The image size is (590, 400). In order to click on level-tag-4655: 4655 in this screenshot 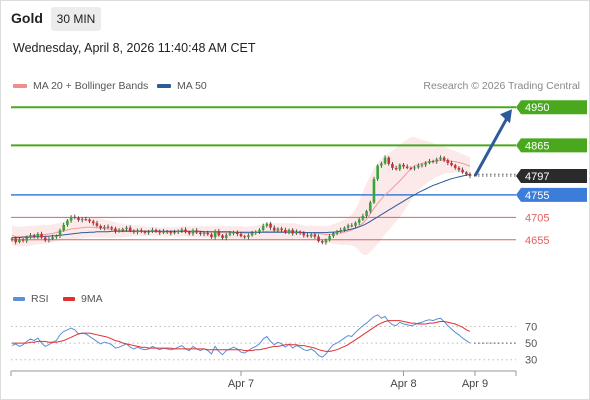, I will do `click(537, 241)`.